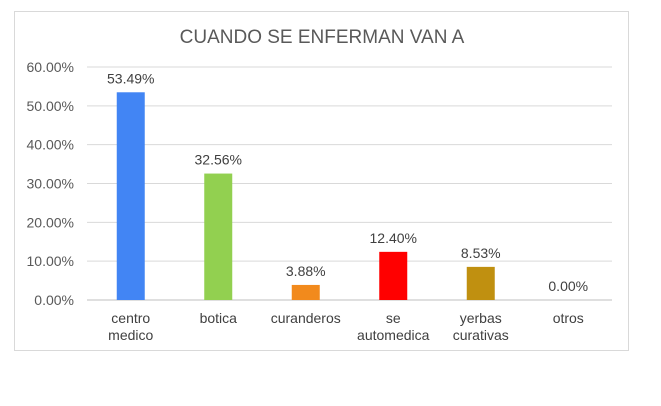 The width and height of the screenshot is (661, 406). I want to click on data-label: 0.00%, so click(568, 286).